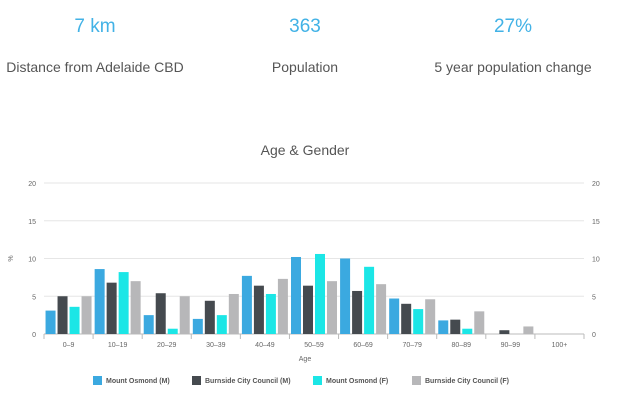  I want to click on legend-item: Mount Osmond (F), so click(350, 382).